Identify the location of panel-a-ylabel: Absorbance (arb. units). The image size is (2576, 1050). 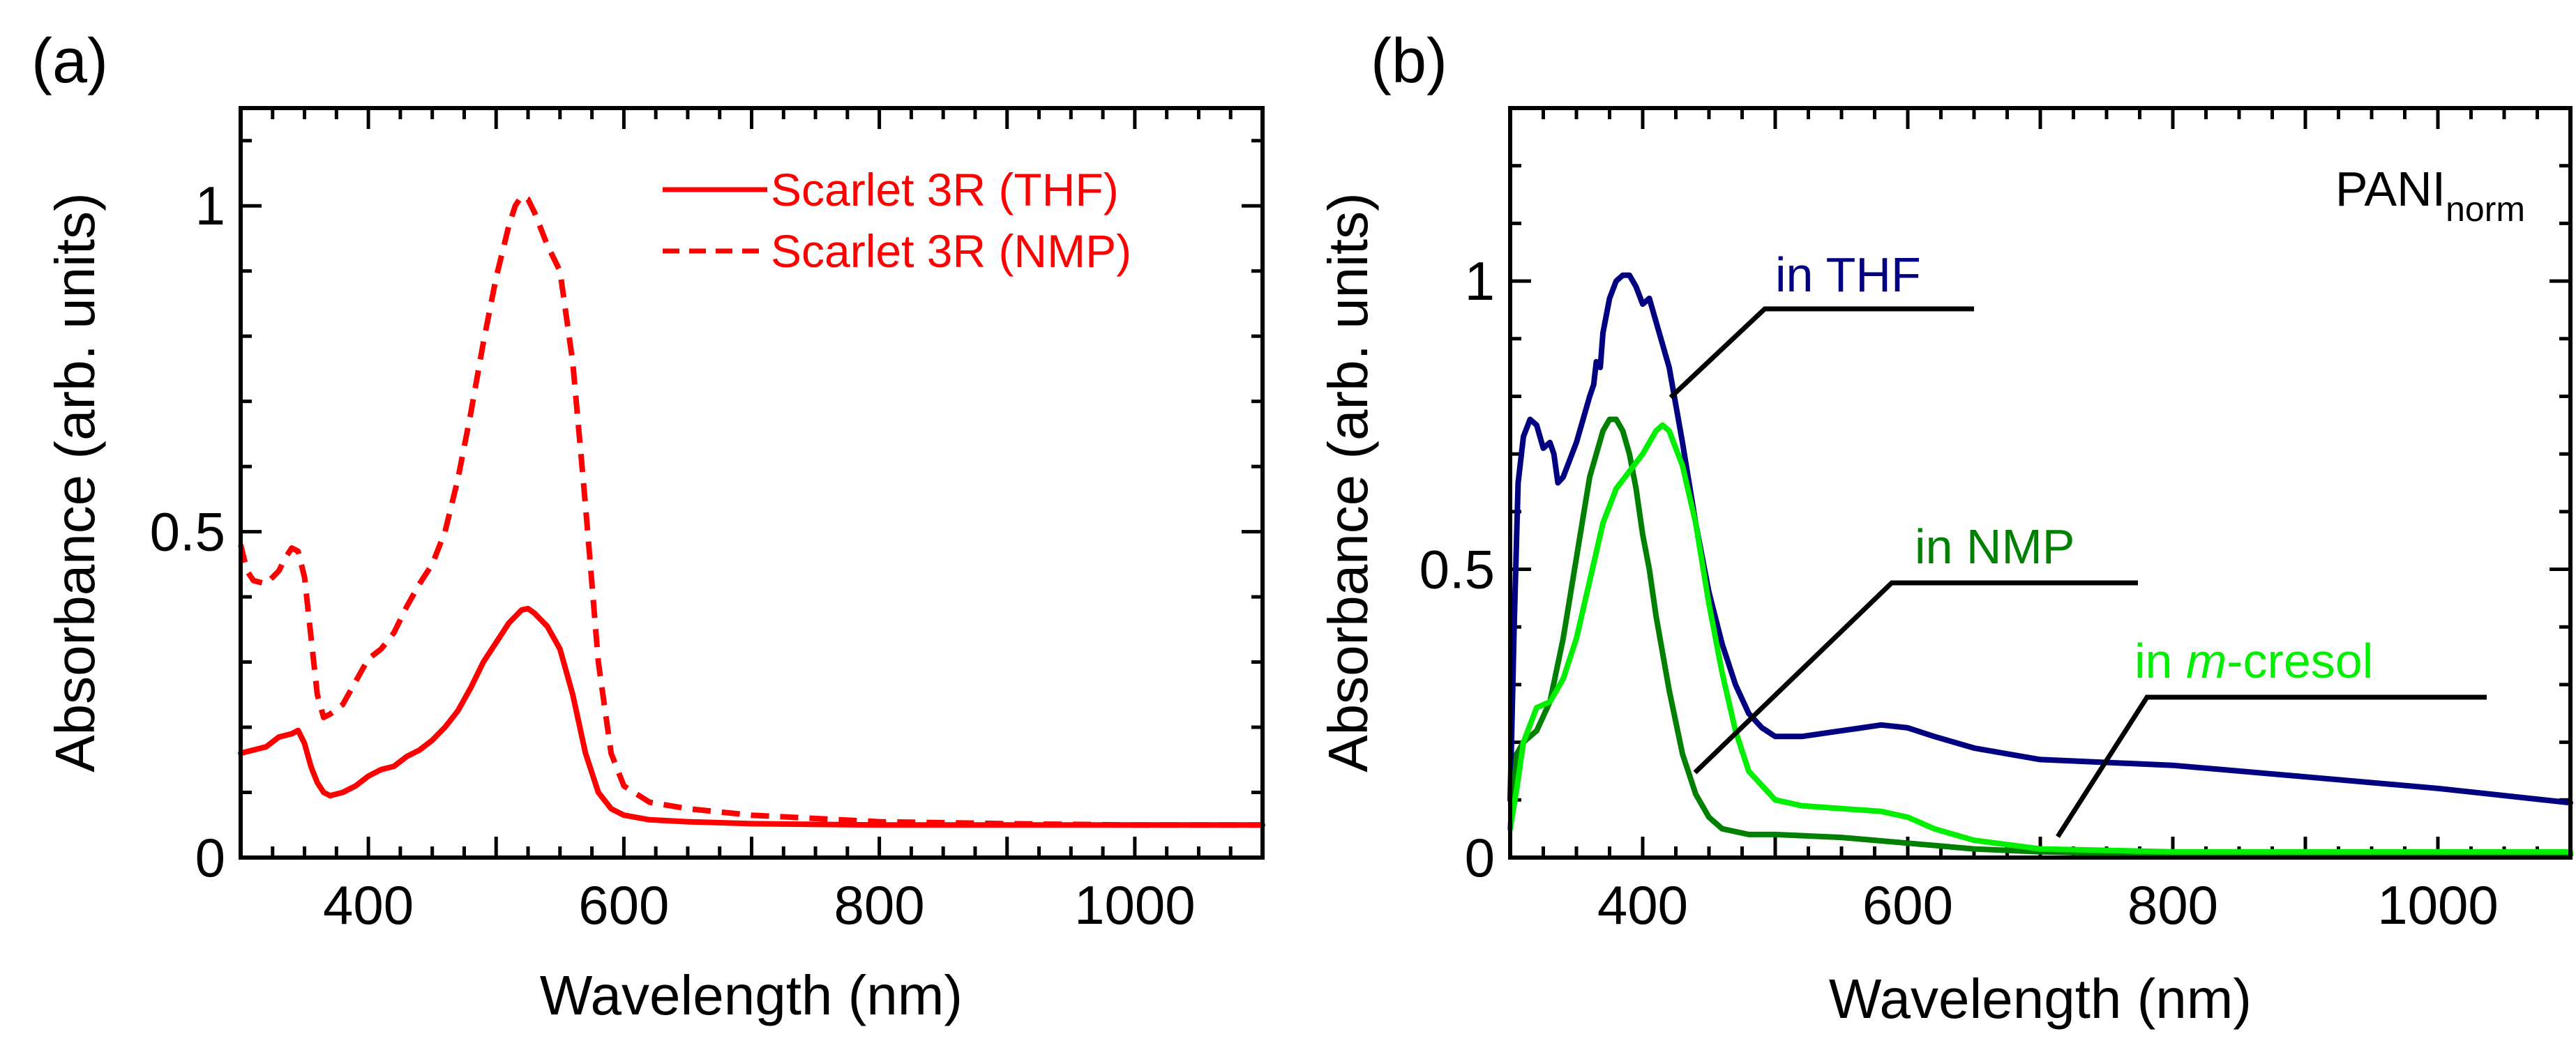
(75, 483).